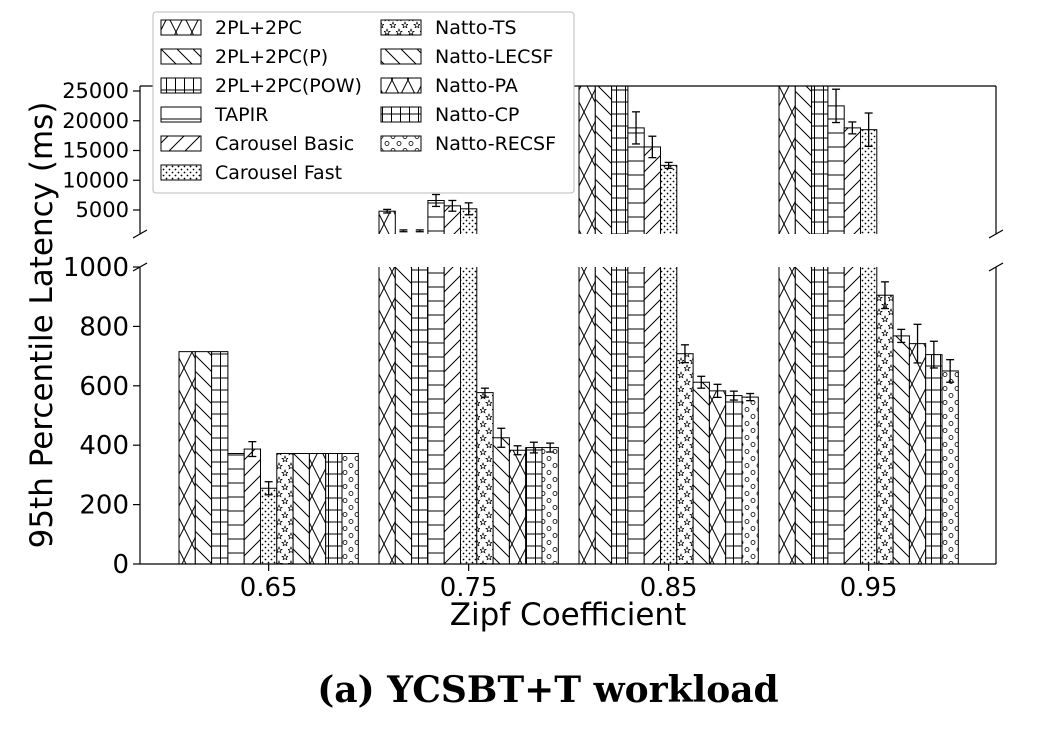 Image resolution: width=1054 pixels, height=733 pixels. What do you see at coordinates (284, 144) in the screenshot?
I see `legend-label: Carousel Basic` at bounding box center [284, 144].